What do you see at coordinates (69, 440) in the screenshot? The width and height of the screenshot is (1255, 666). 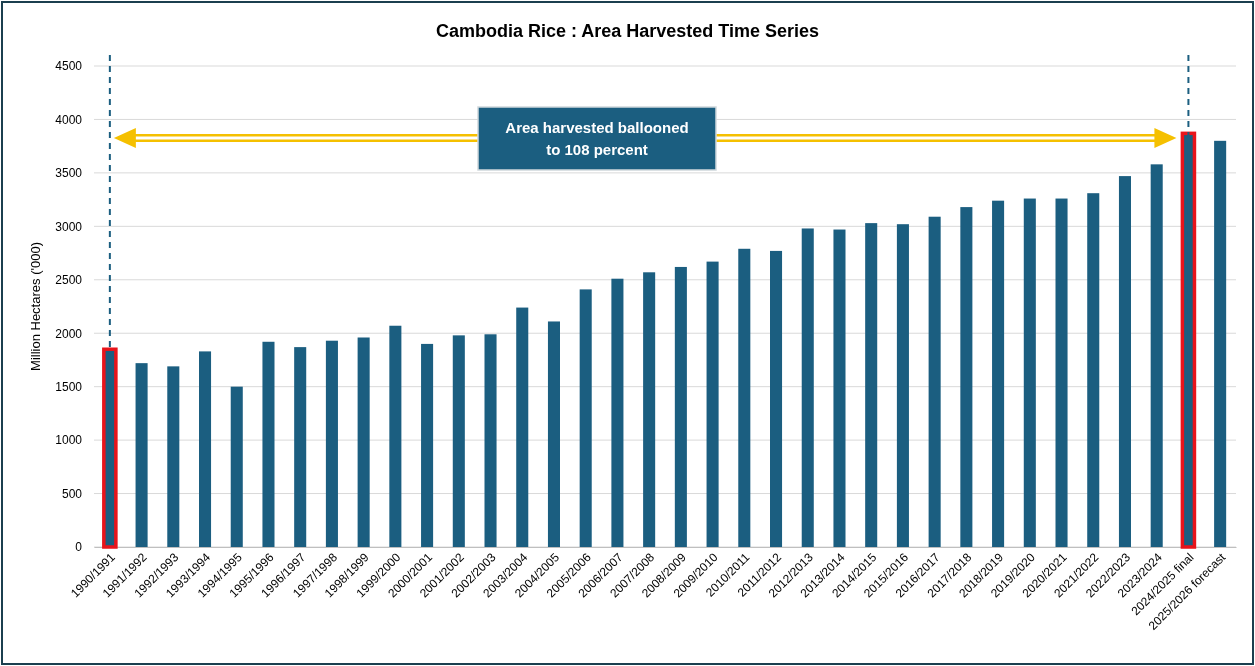 I see `y-tick-label: 1000` at bounding box center [69, 440].